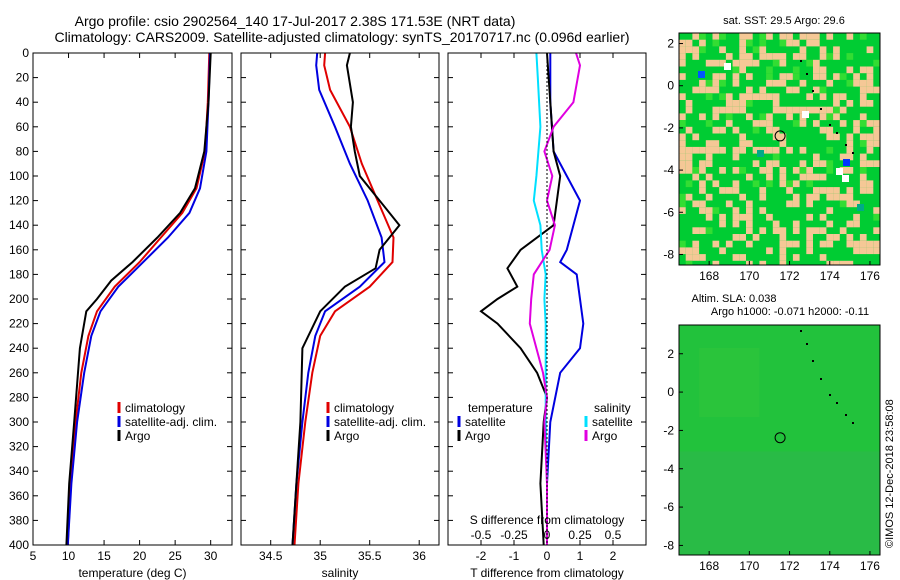  I want to click on legend-salinity-title: salinity, so click(612, 408).